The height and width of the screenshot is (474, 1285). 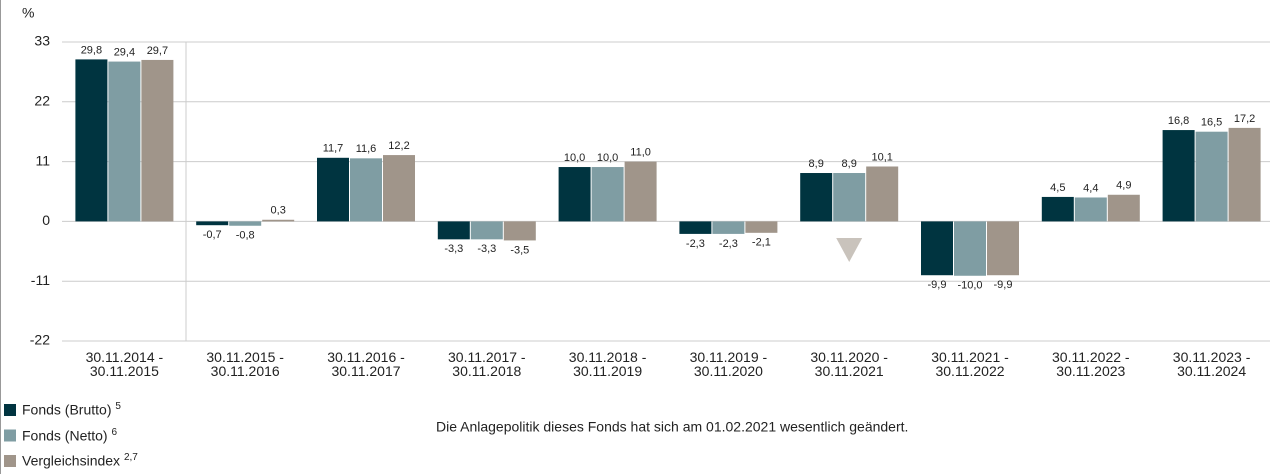 What do you see at coordinates (40, 280) in the screenshot?
I see `y-tick-label: -11` at bounding box center [40, 280].